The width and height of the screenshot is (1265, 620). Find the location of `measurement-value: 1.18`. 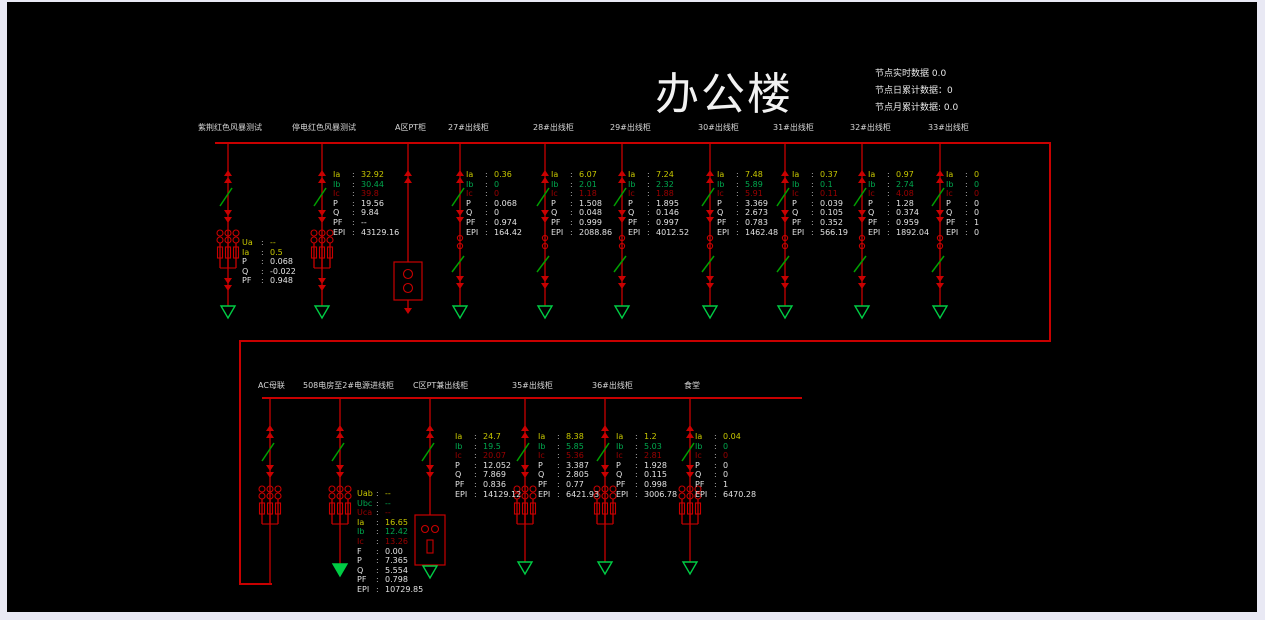

measurement-value: 1.18 is located at coordinates (588, 194).